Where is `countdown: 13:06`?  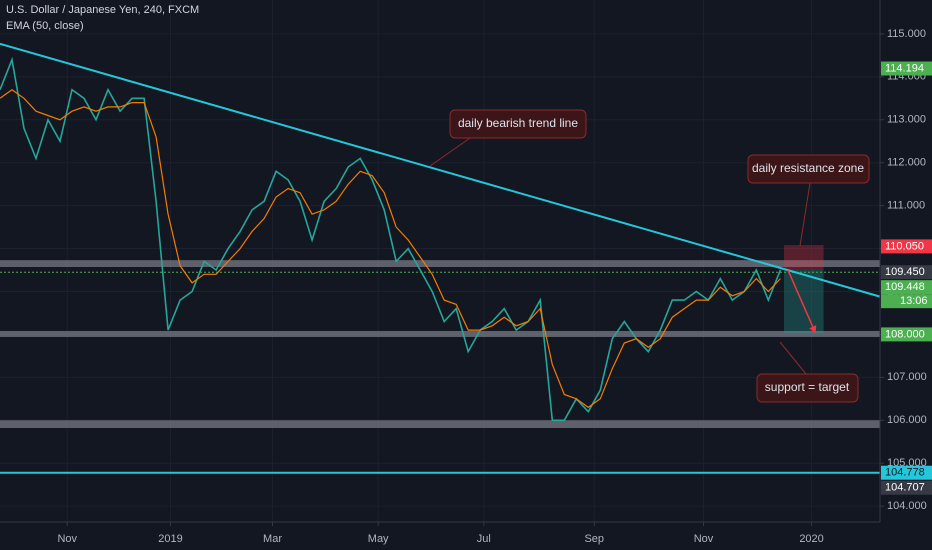 countdown: 13:06 is located at coordinates (914, 301).